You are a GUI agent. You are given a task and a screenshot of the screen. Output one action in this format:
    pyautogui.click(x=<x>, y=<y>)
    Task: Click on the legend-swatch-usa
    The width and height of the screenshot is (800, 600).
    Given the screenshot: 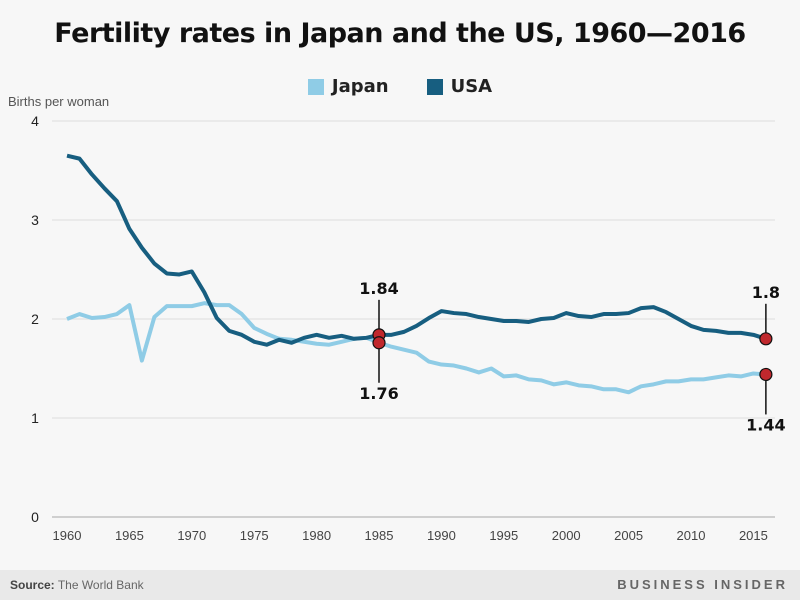 What is the action you would take?
    pyautogui.click(x=434, y=86)
    